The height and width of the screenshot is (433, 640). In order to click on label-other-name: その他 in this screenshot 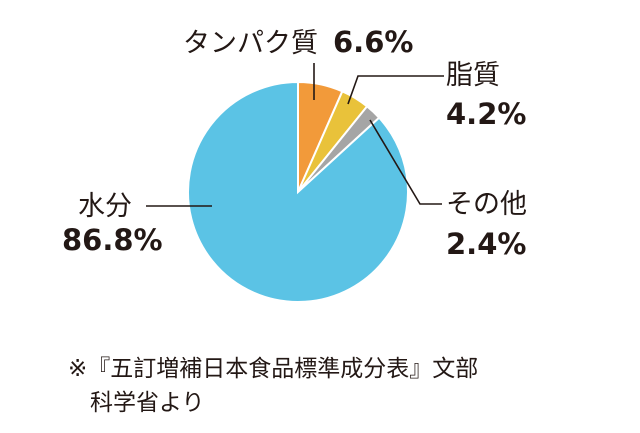, I will do `click(486, 204)`.